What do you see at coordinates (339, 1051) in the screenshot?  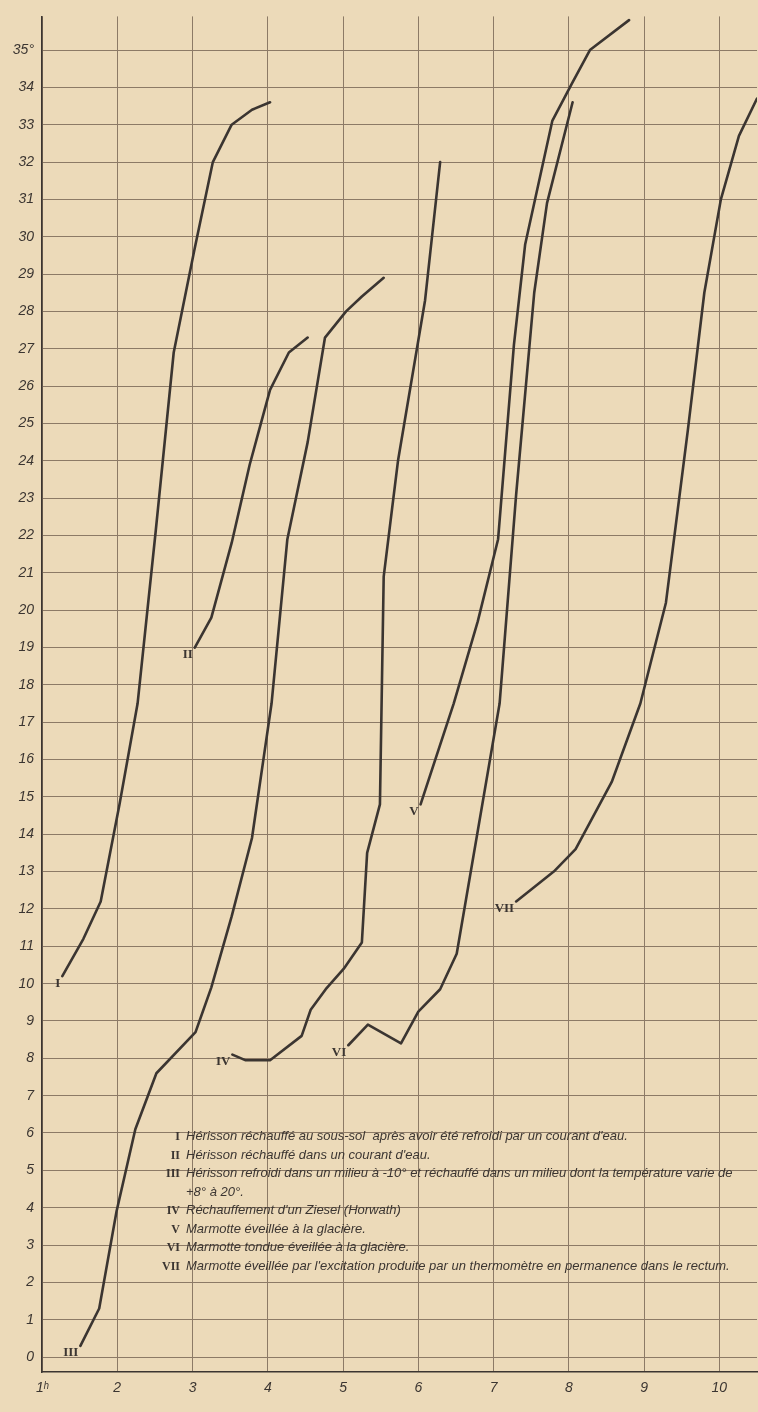 I see `series-label: VI` at bounding box center [339, 1051].